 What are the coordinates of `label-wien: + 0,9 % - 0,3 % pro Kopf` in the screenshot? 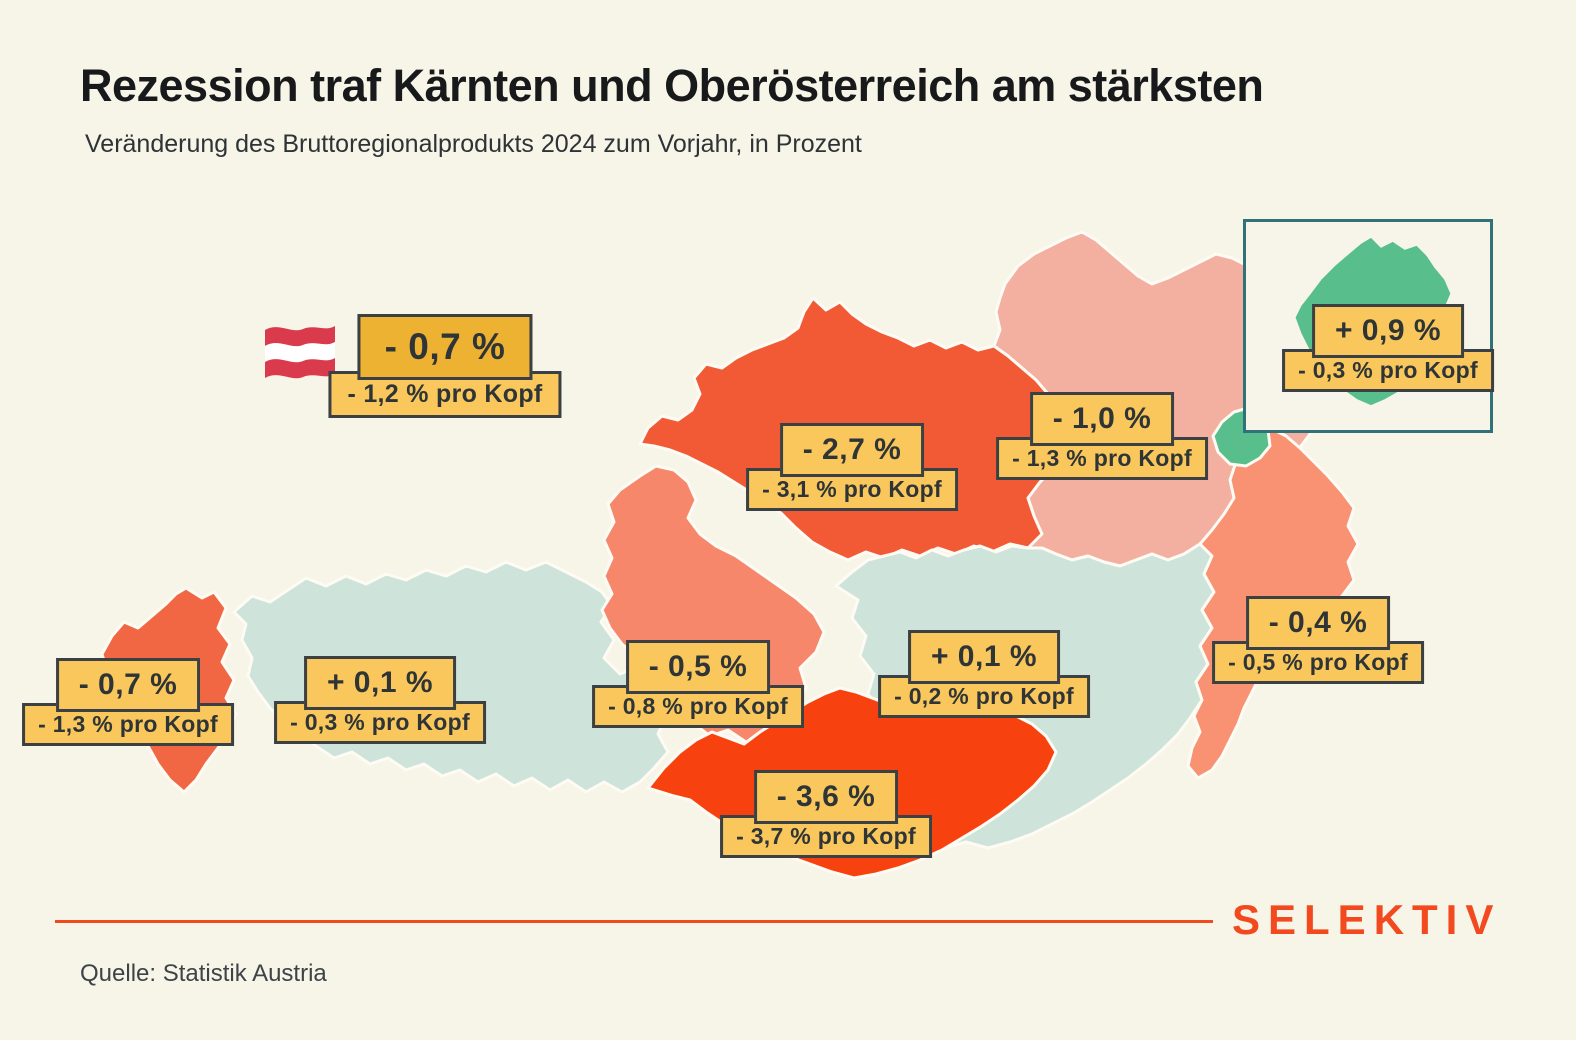 It's located at (1388, 348).